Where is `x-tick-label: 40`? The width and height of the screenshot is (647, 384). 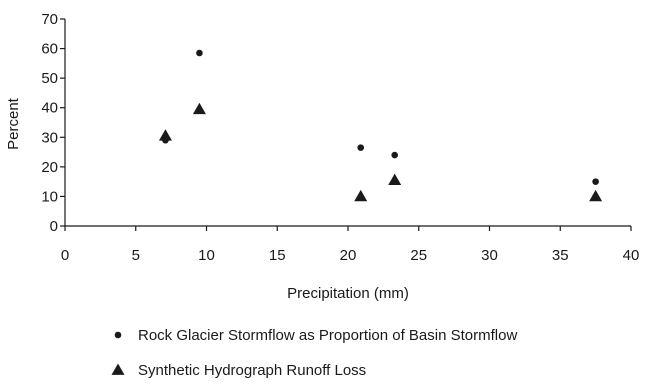
x-tick-label: 40 is located at coordinates (631, 255).